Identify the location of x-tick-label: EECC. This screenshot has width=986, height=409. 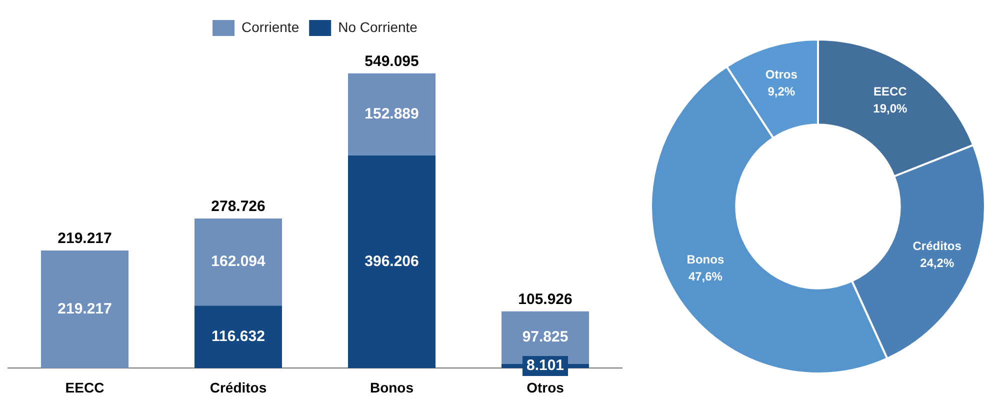
(84, 387).